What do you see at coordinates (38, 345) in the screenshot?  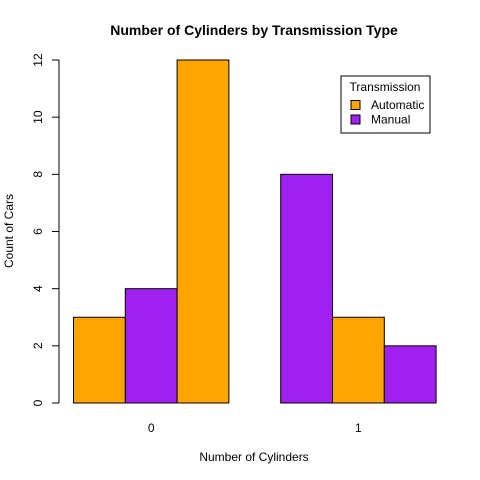 I see `y-tick-label: 2` at bounding box center [38, 345].